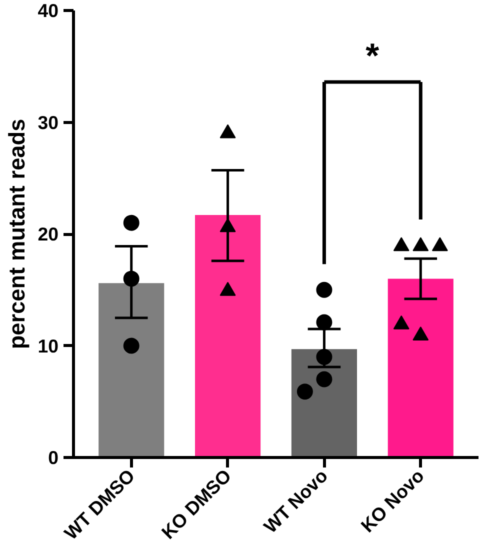 The image size is (498, 554). What do you see at coordinates (48, 234) in the screenshot?
I see `y-tick-label: 20` at bounding box center [48, 234].